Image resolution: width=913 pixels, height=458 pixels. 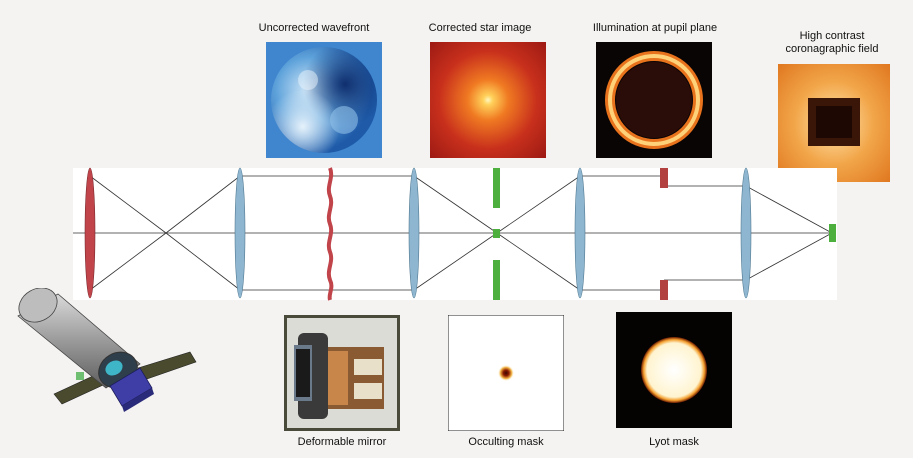 What do you see at coordinates (655, 28) in the screenshot?
I see `label-illumination-pupil: Illumination at pupil plane` at bounding box center [655, 28].